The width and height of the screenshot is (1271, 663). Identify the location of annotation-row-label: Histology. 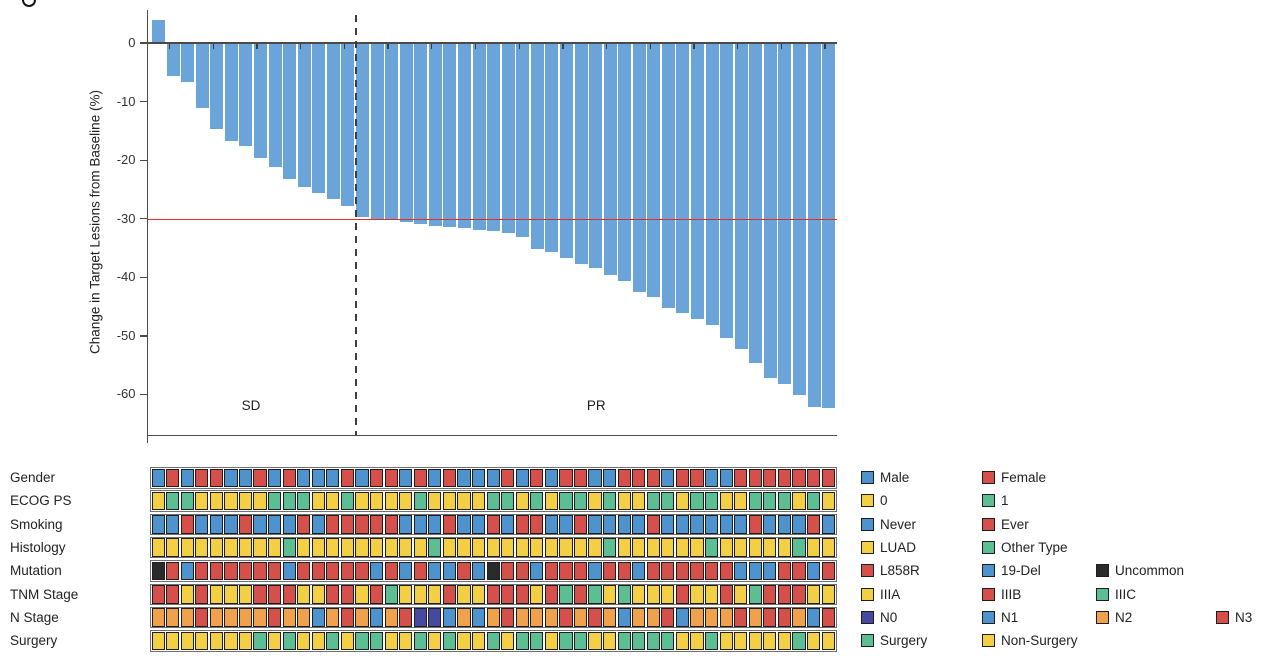
(38, 547).